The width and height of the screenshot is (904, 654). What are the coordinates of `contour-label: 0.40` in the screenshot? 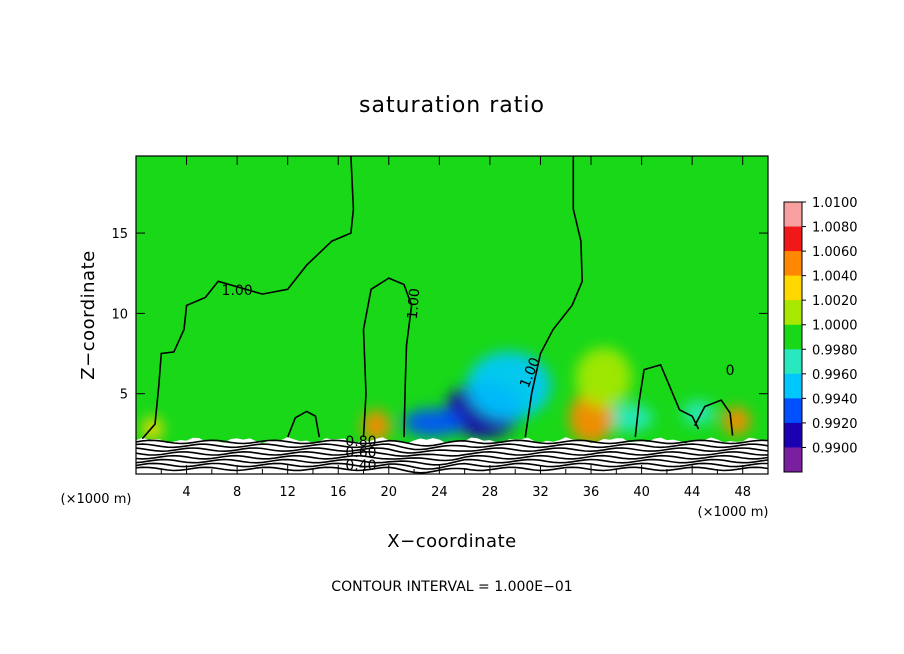 It's located at (360, 466).